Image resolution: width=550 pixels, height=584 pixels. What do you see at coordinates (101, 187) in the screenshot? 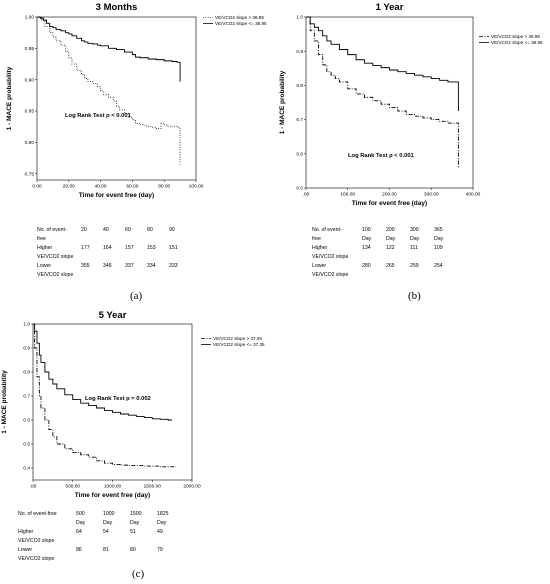
I see `x-tick-label: 40.00` at bounding box center [101, 187].